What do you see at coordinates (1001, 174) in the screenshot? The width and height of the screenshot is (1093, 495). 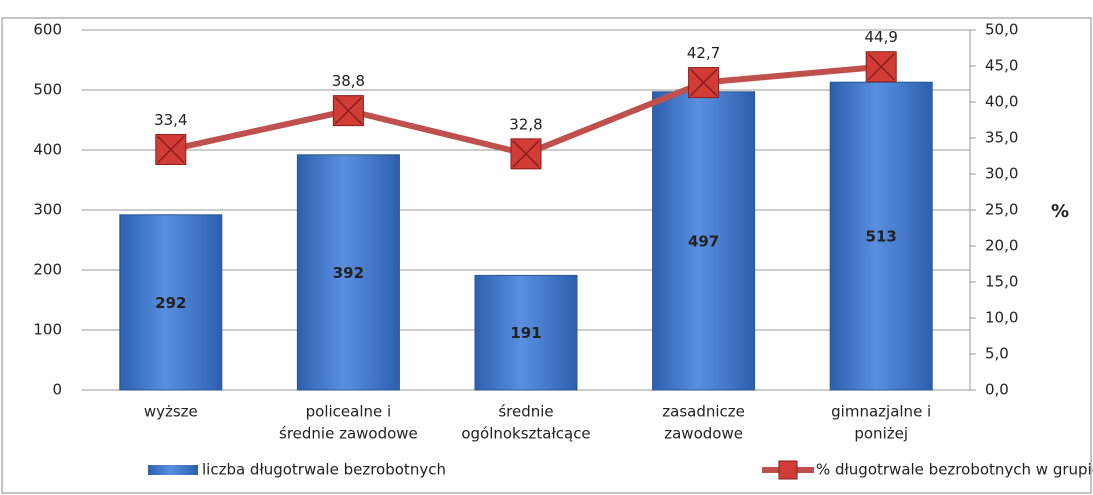 I see `y2-tick-label: 30,0` at bounding box center [1001, 174].